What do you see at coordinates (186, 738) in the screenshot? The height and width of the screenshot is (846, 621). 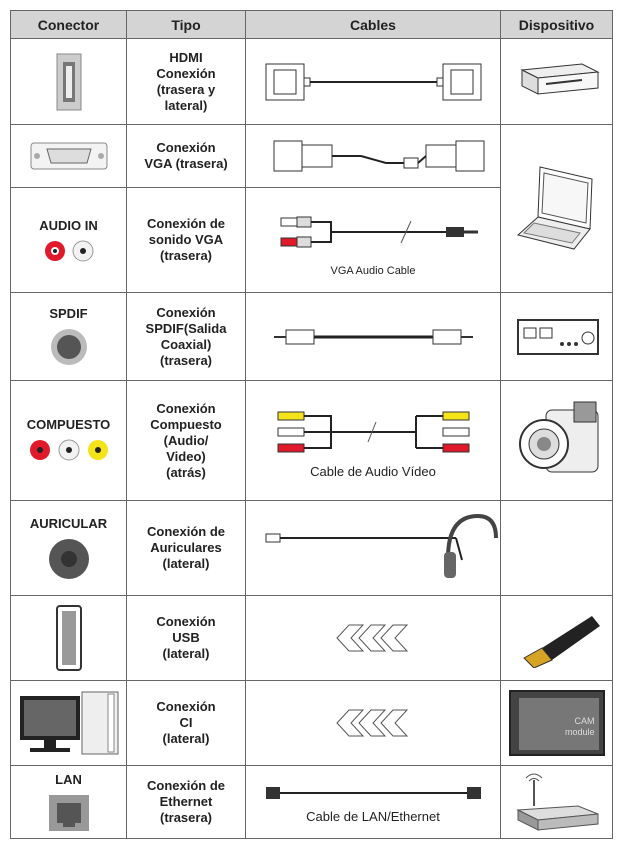 I see `type-line: (lateral)` at bounding box center [186, 738].